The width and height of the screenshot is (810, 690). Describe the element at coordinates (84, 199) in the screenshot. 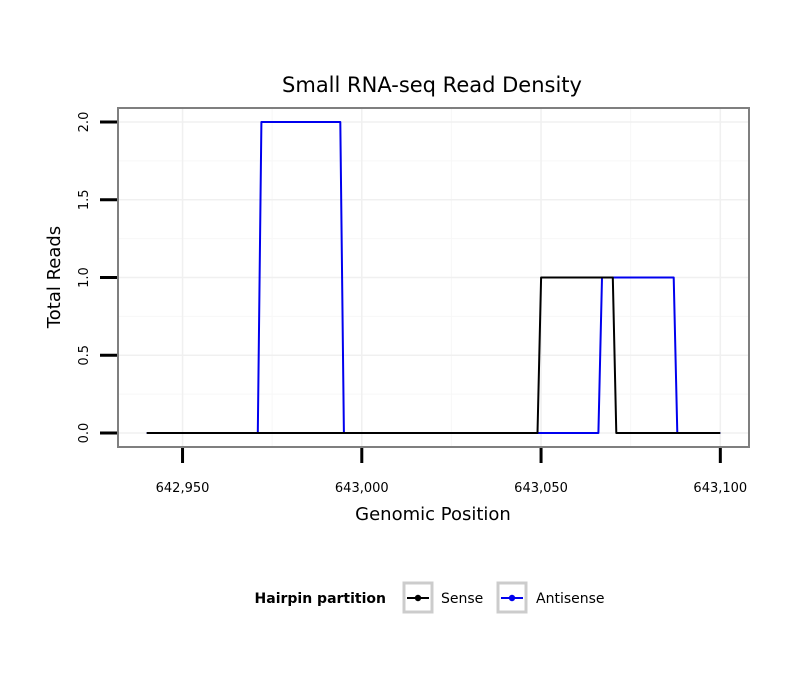

I see `y-tick-label: 1.5` at that location.